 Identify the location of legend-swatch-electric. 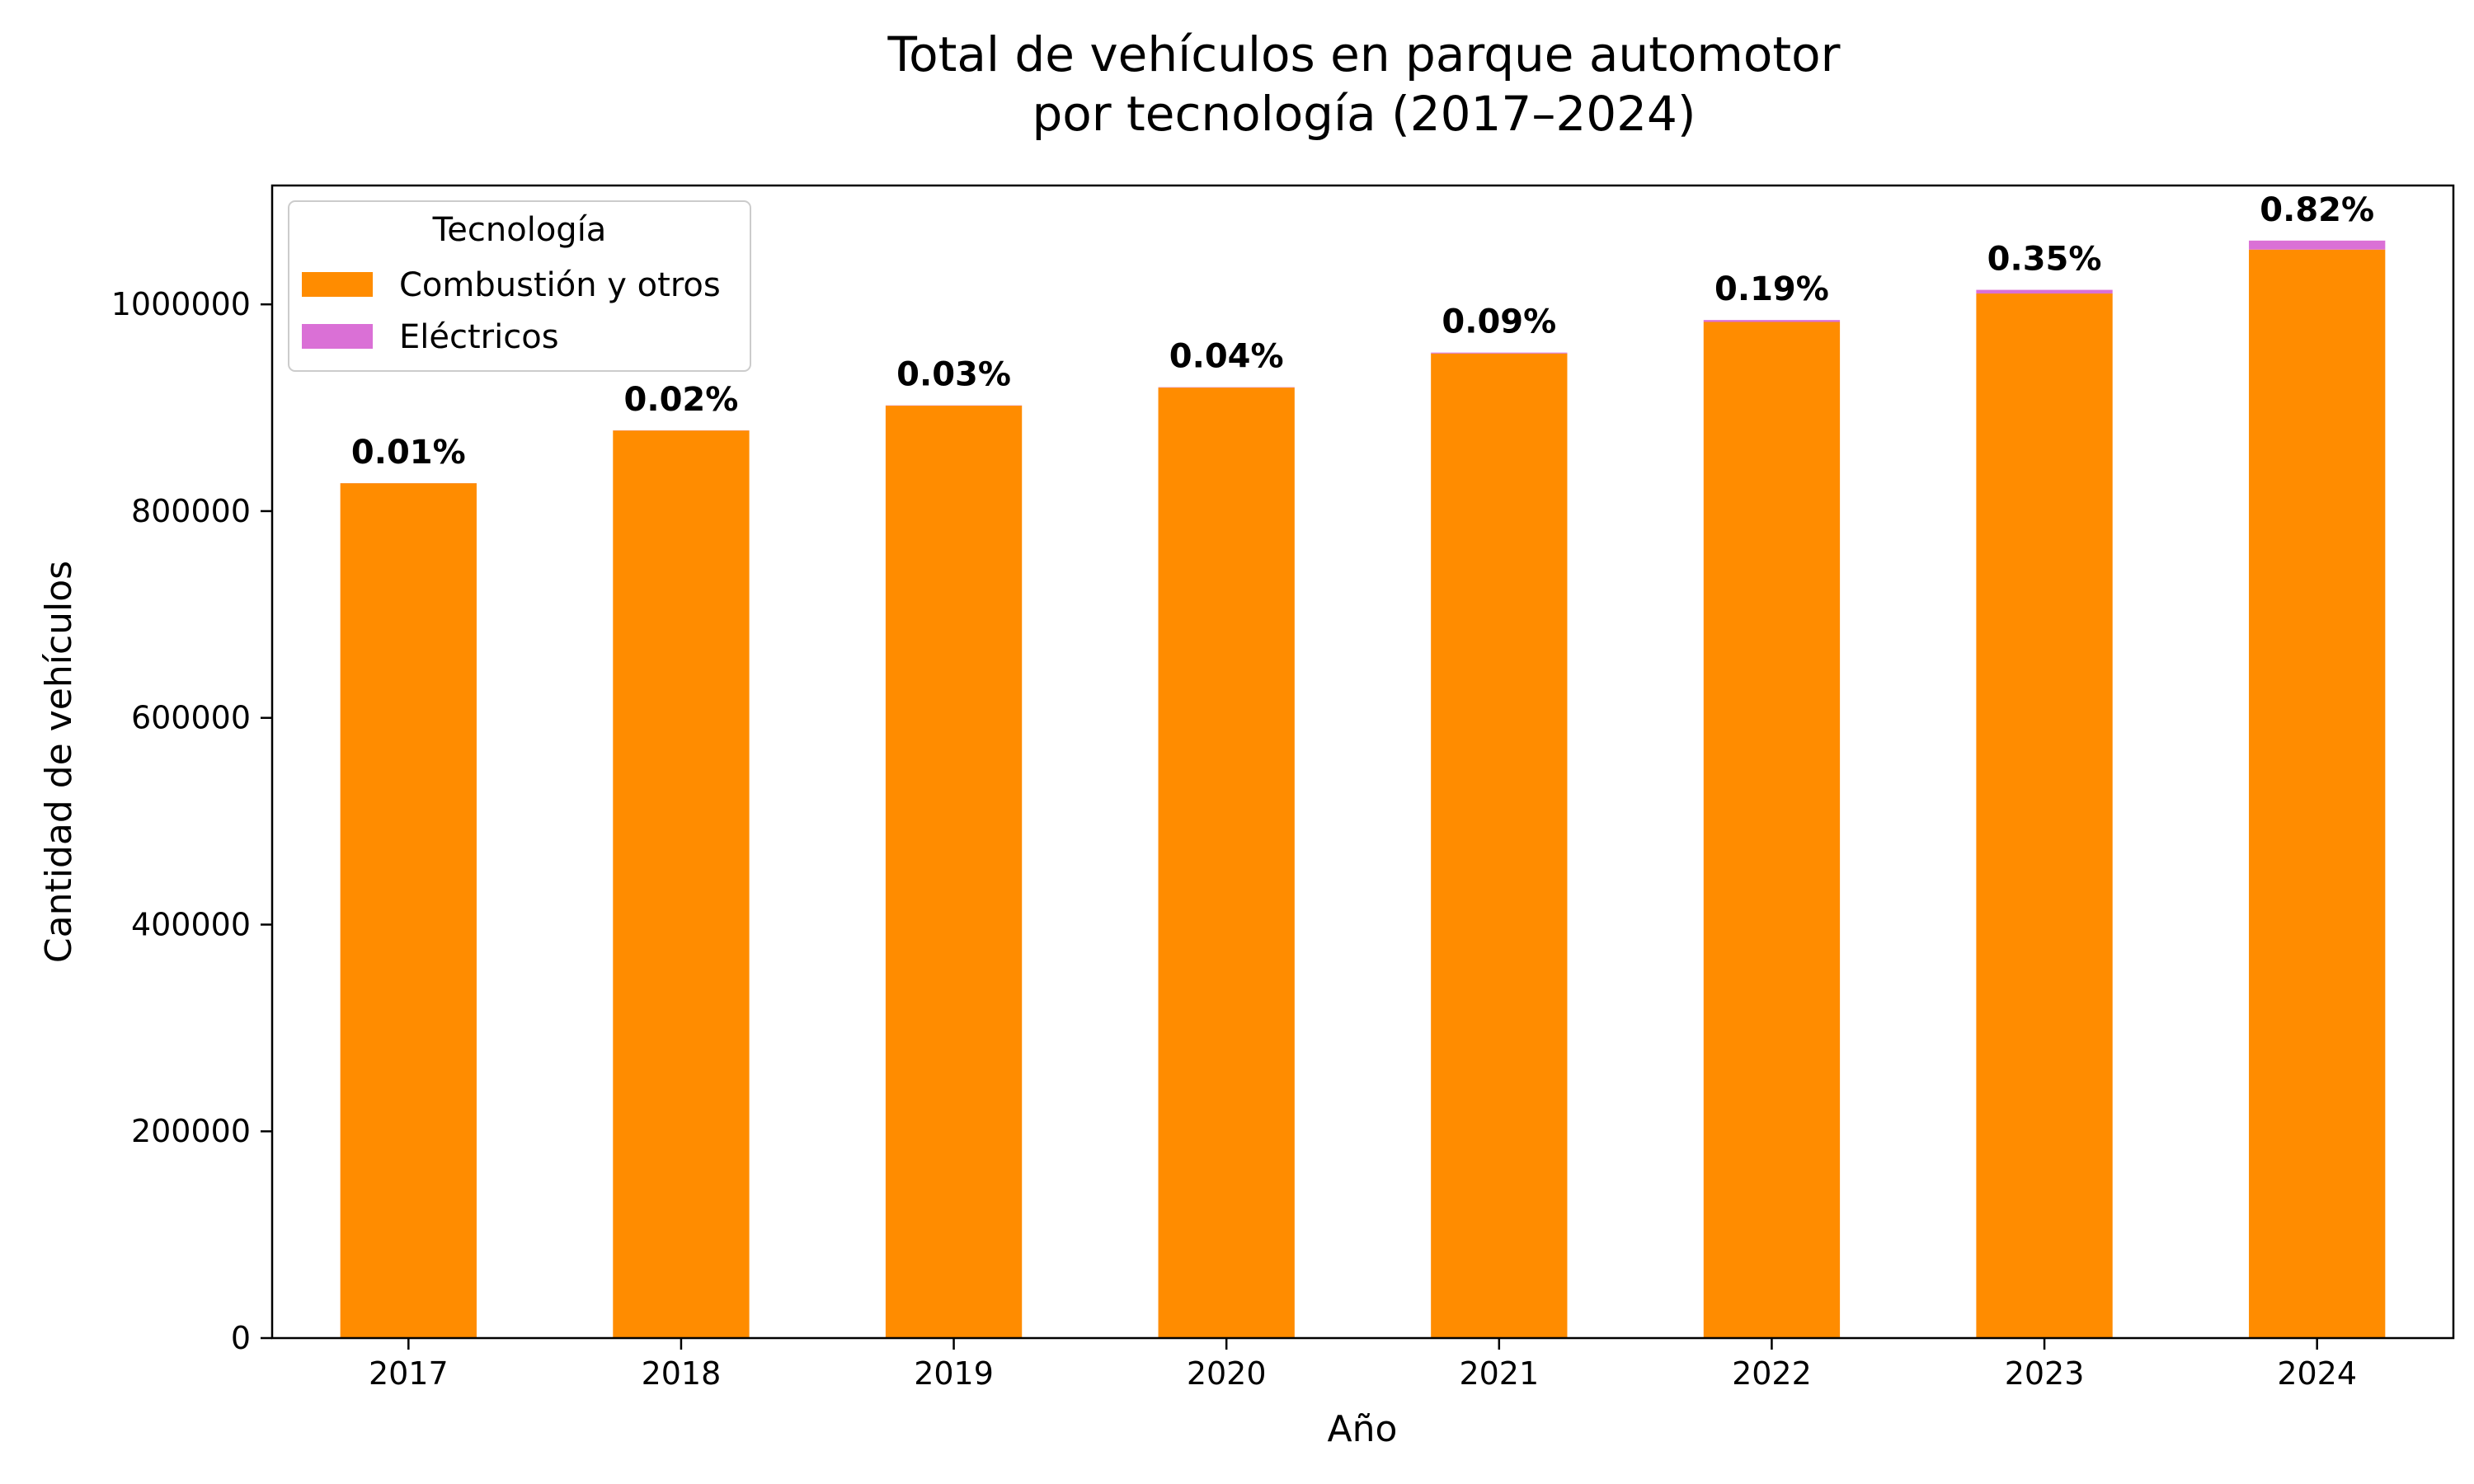
(337, 336).